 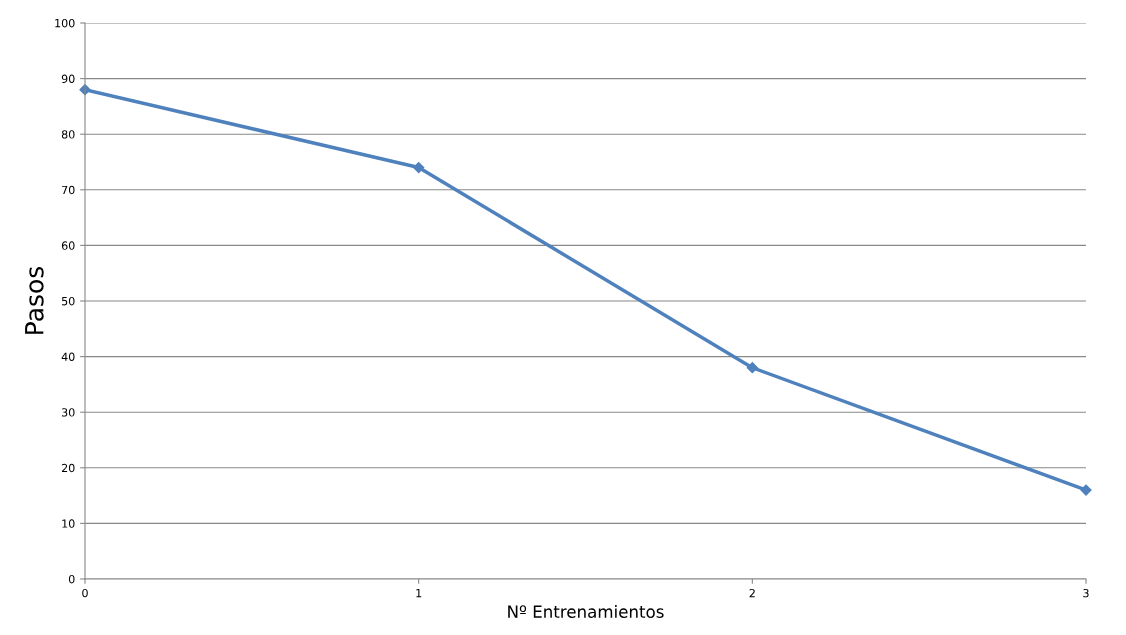 What do you see at coordinates (68, 190) in the screenshot?
I see `y-tick-label: 70` at bounding box center [68, 190].